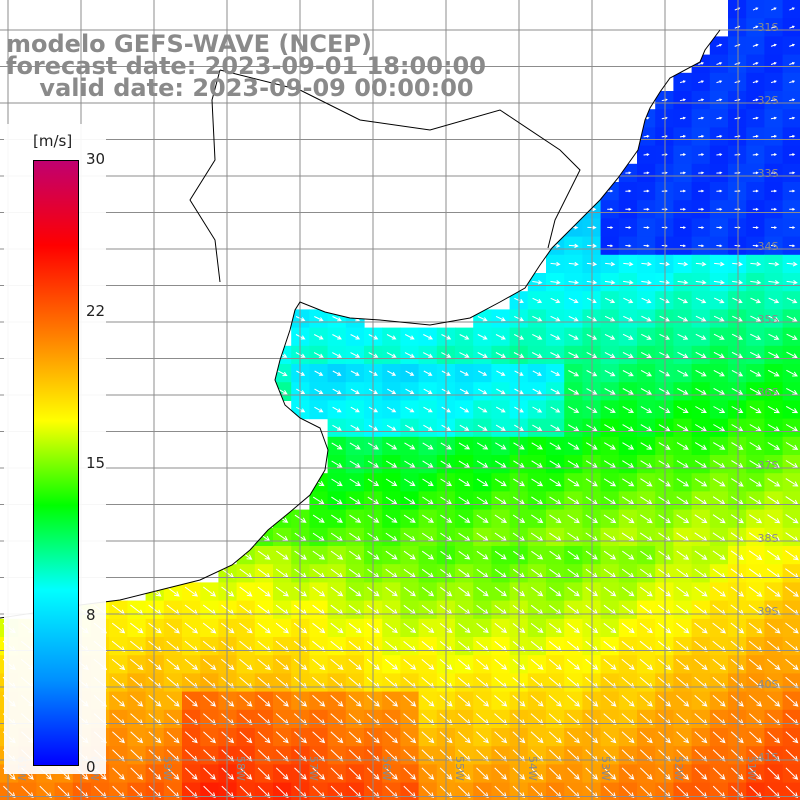  I want to click on longitude-label: 56W, so click(386, 768).